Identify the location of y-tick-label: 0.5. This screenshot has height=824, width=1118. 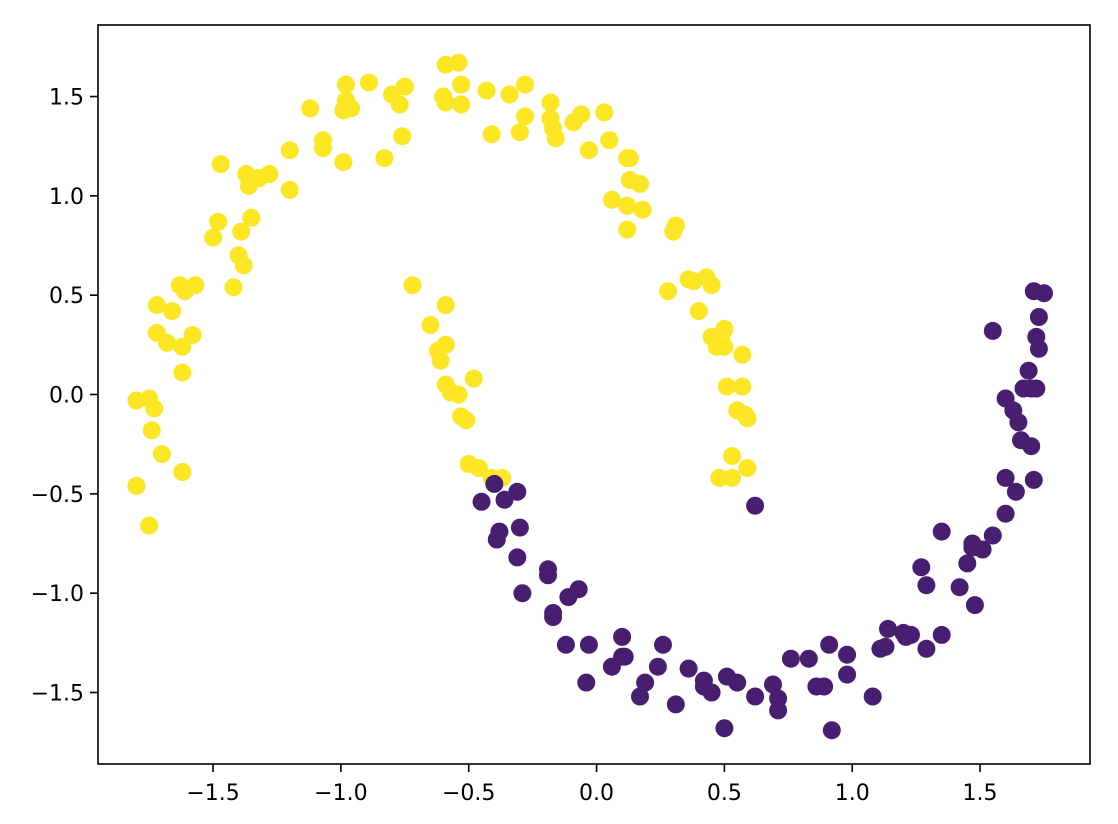
(66, 296).